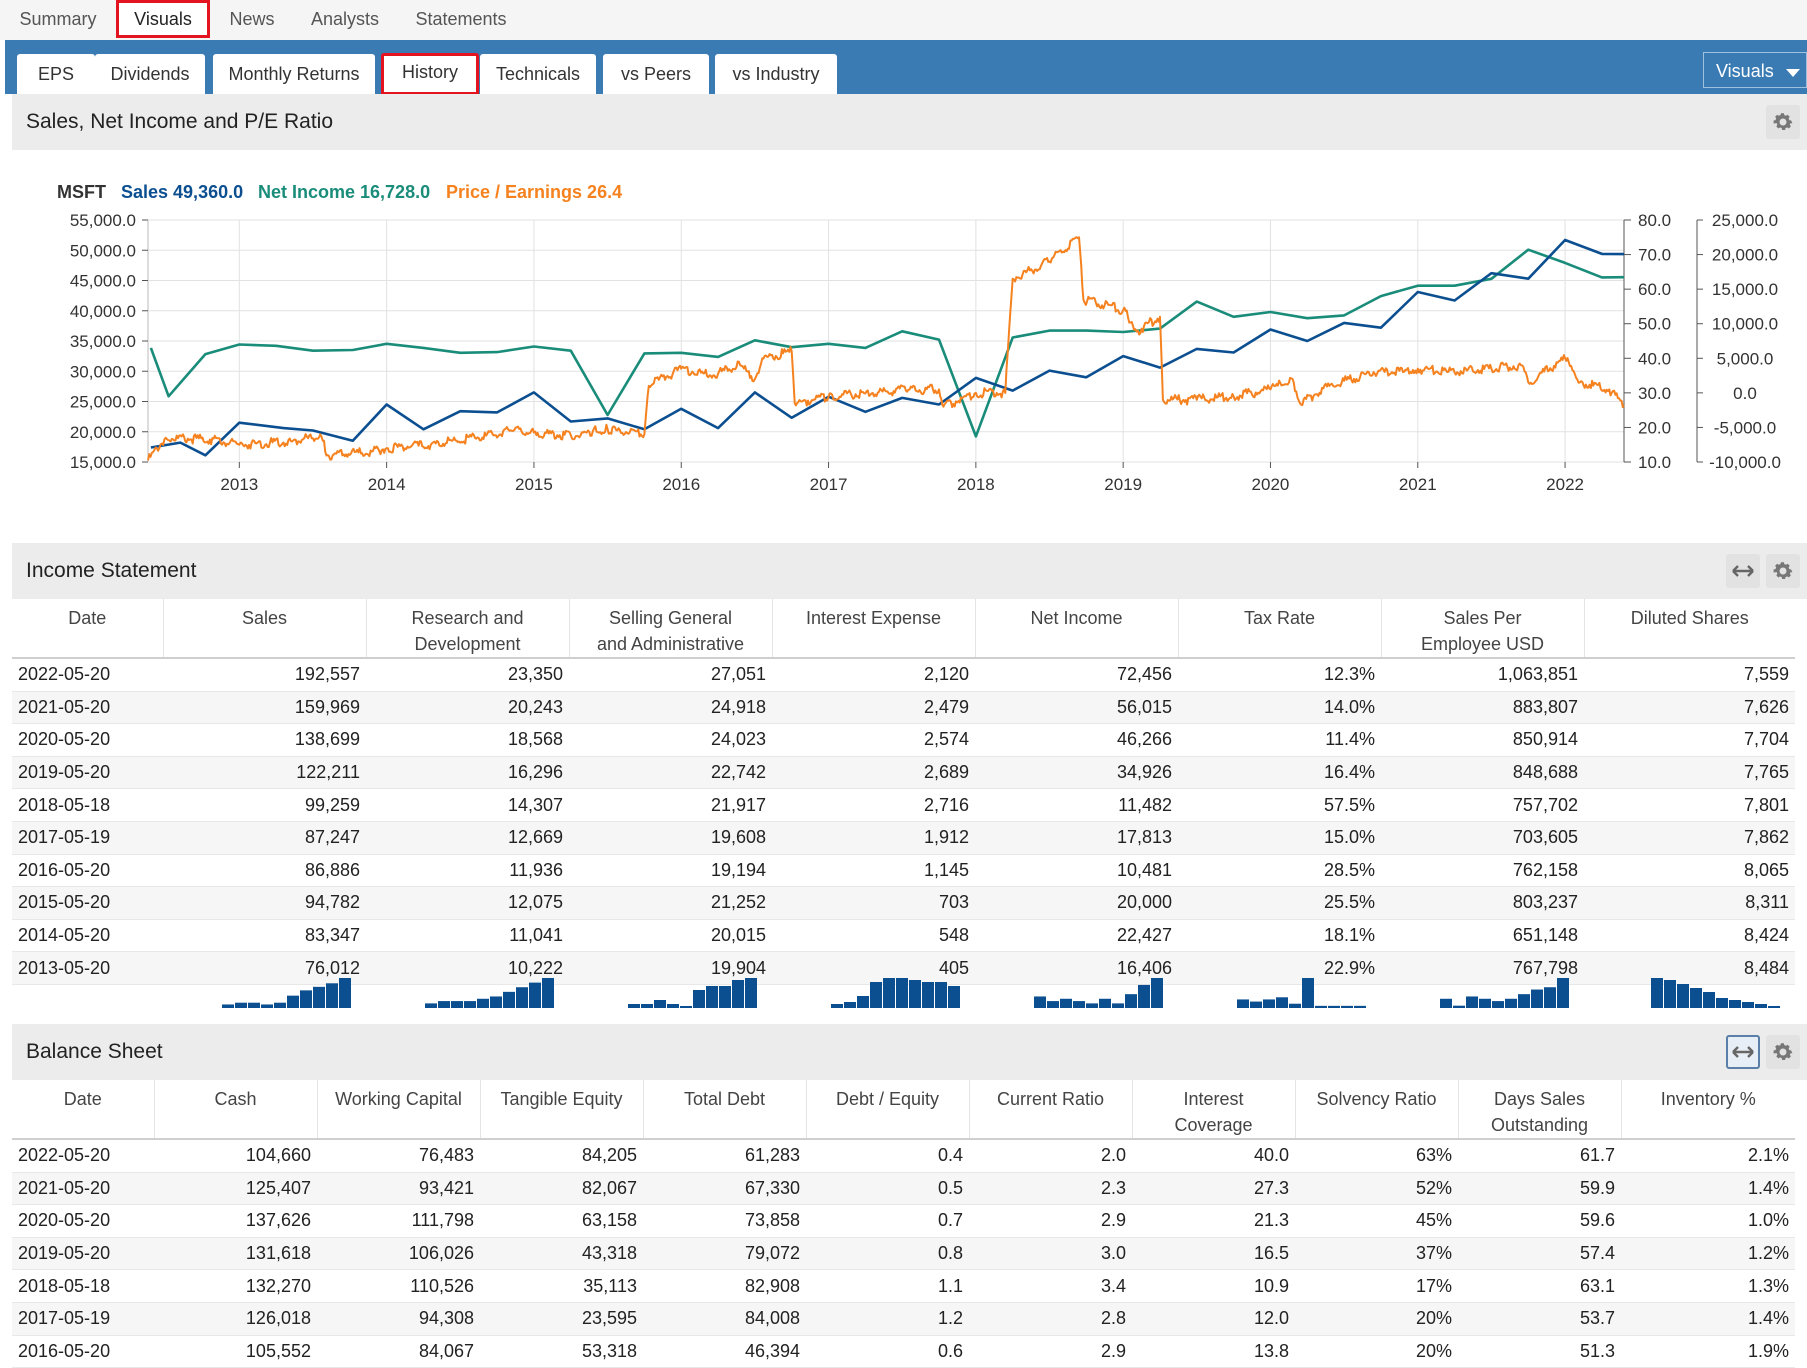  What do you see at coordinates (1113, 1253) in the screenshot?
I see `table-cell: 3.0` at bounding box center [1113, 1253].